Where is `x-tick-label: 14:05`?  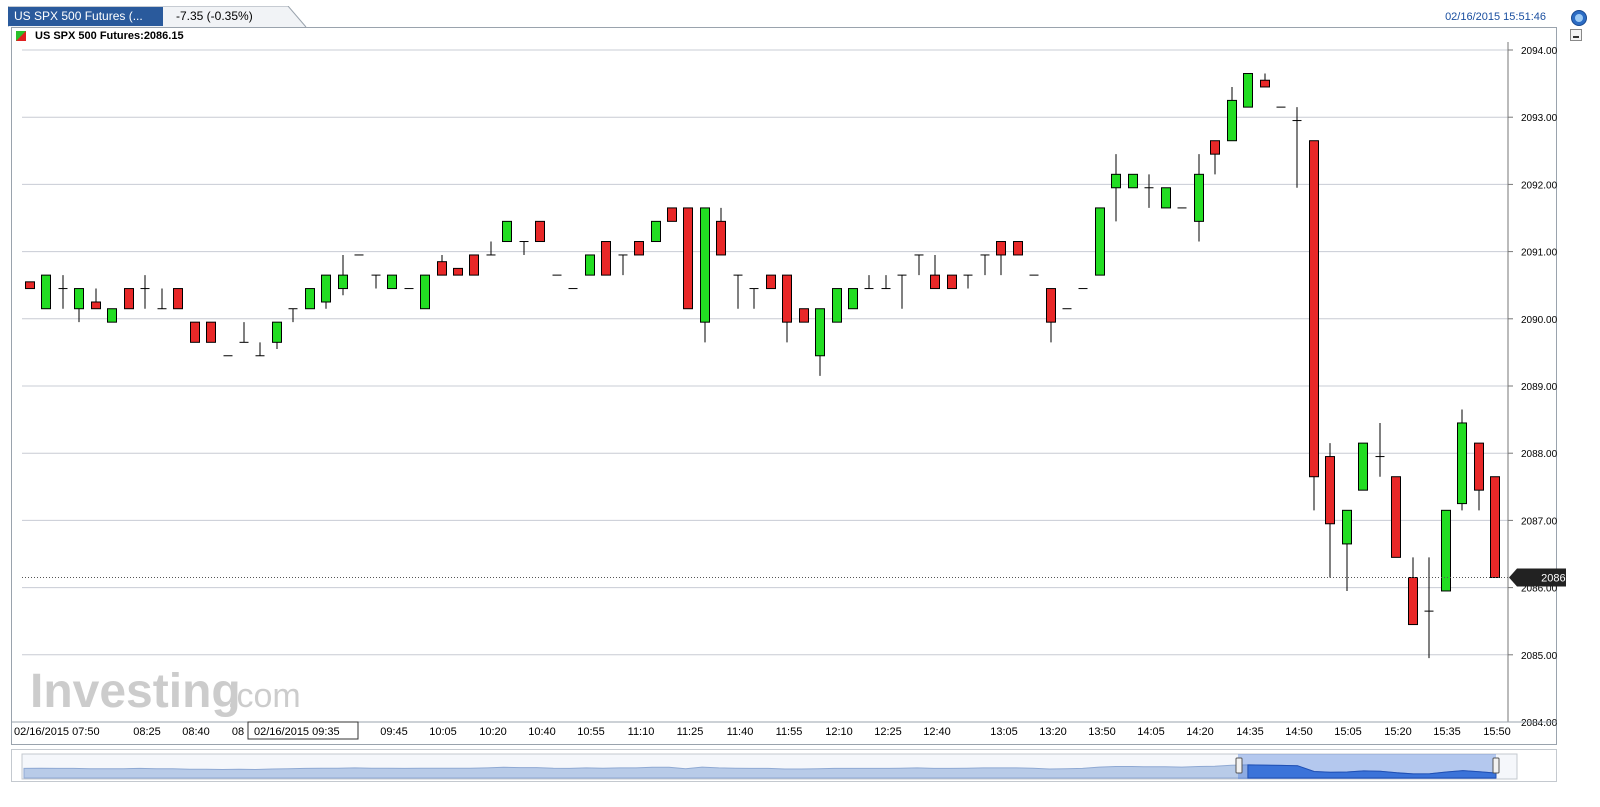 x-tick-label: 14:05 is located at coordinates (1151, 732).